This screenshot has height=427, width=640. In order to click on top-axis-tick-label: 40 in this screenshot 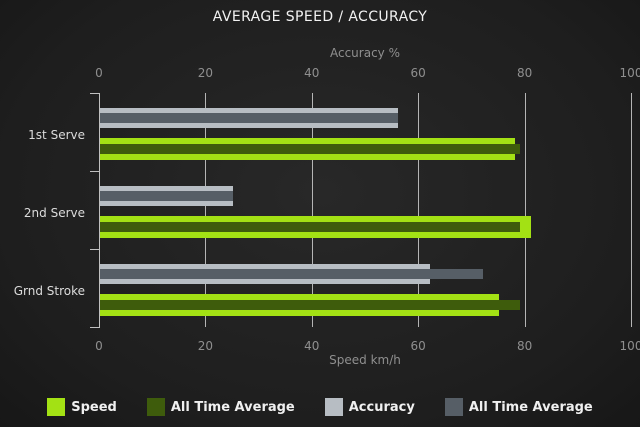, I will do `click(312, 73)`.